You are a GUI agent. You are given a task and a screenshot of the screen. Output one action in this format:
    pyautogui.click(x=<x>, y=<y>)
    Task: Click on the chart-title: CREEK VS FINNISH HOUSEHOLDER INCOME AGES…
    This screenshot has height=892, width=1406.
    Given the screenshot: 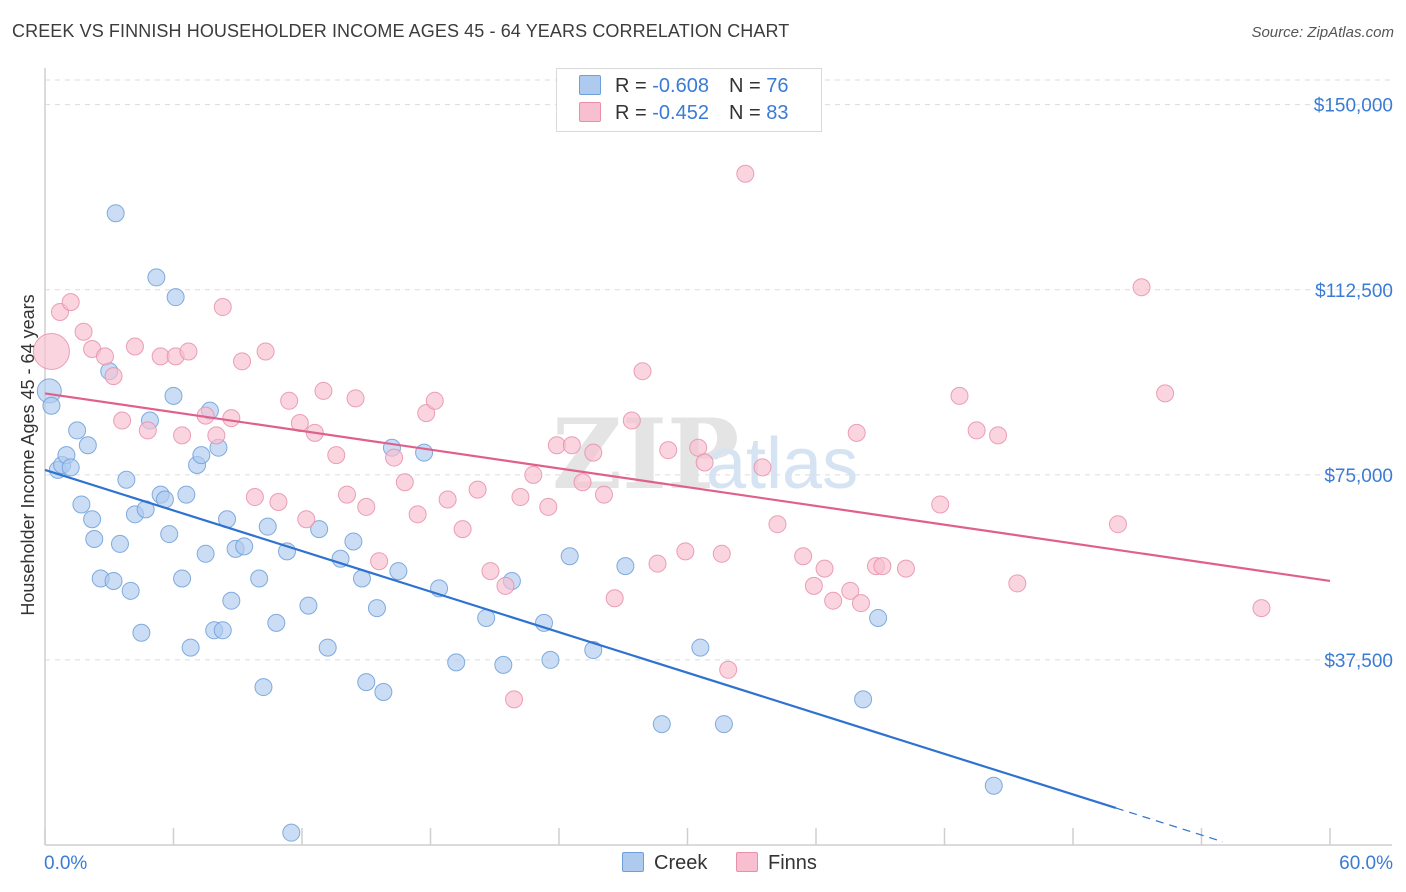 What is the action you would take?
    pyautogui.click(x=401, y=31)
    